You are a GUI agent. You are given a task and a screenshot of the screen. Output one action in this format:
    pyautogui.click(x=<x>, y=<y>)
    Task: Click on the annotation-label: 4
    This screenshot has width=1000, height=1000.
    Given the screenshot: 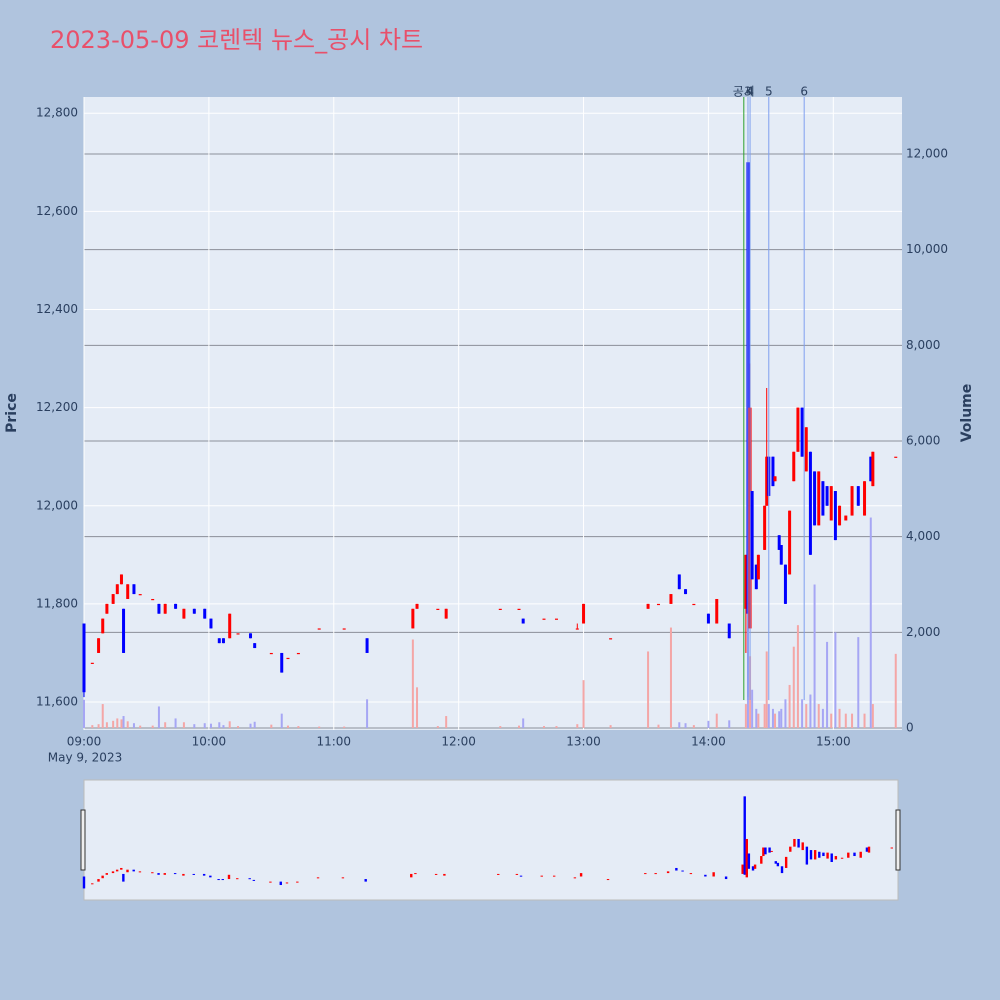 What is the action you would take?
    pyautogui.click(x=750, y=92)
    